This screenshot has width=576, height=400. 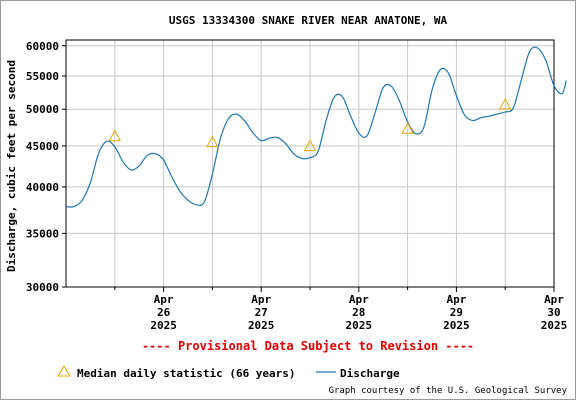 I want to click on y-tick-label: 50000, so click(x=42, y=109).